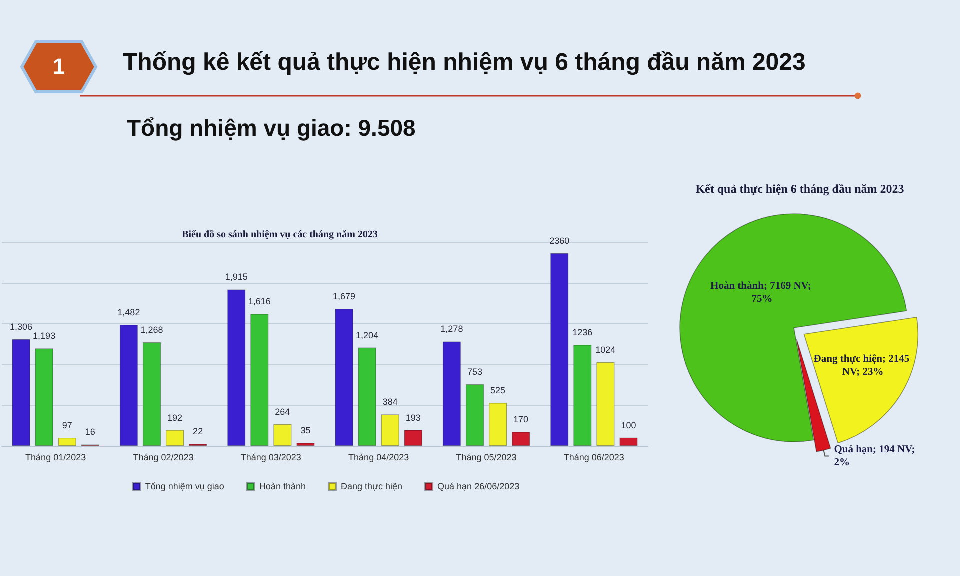 This screenshot has width=960, height=576. I want to click on data-label: 1,306, so click(21, 327).